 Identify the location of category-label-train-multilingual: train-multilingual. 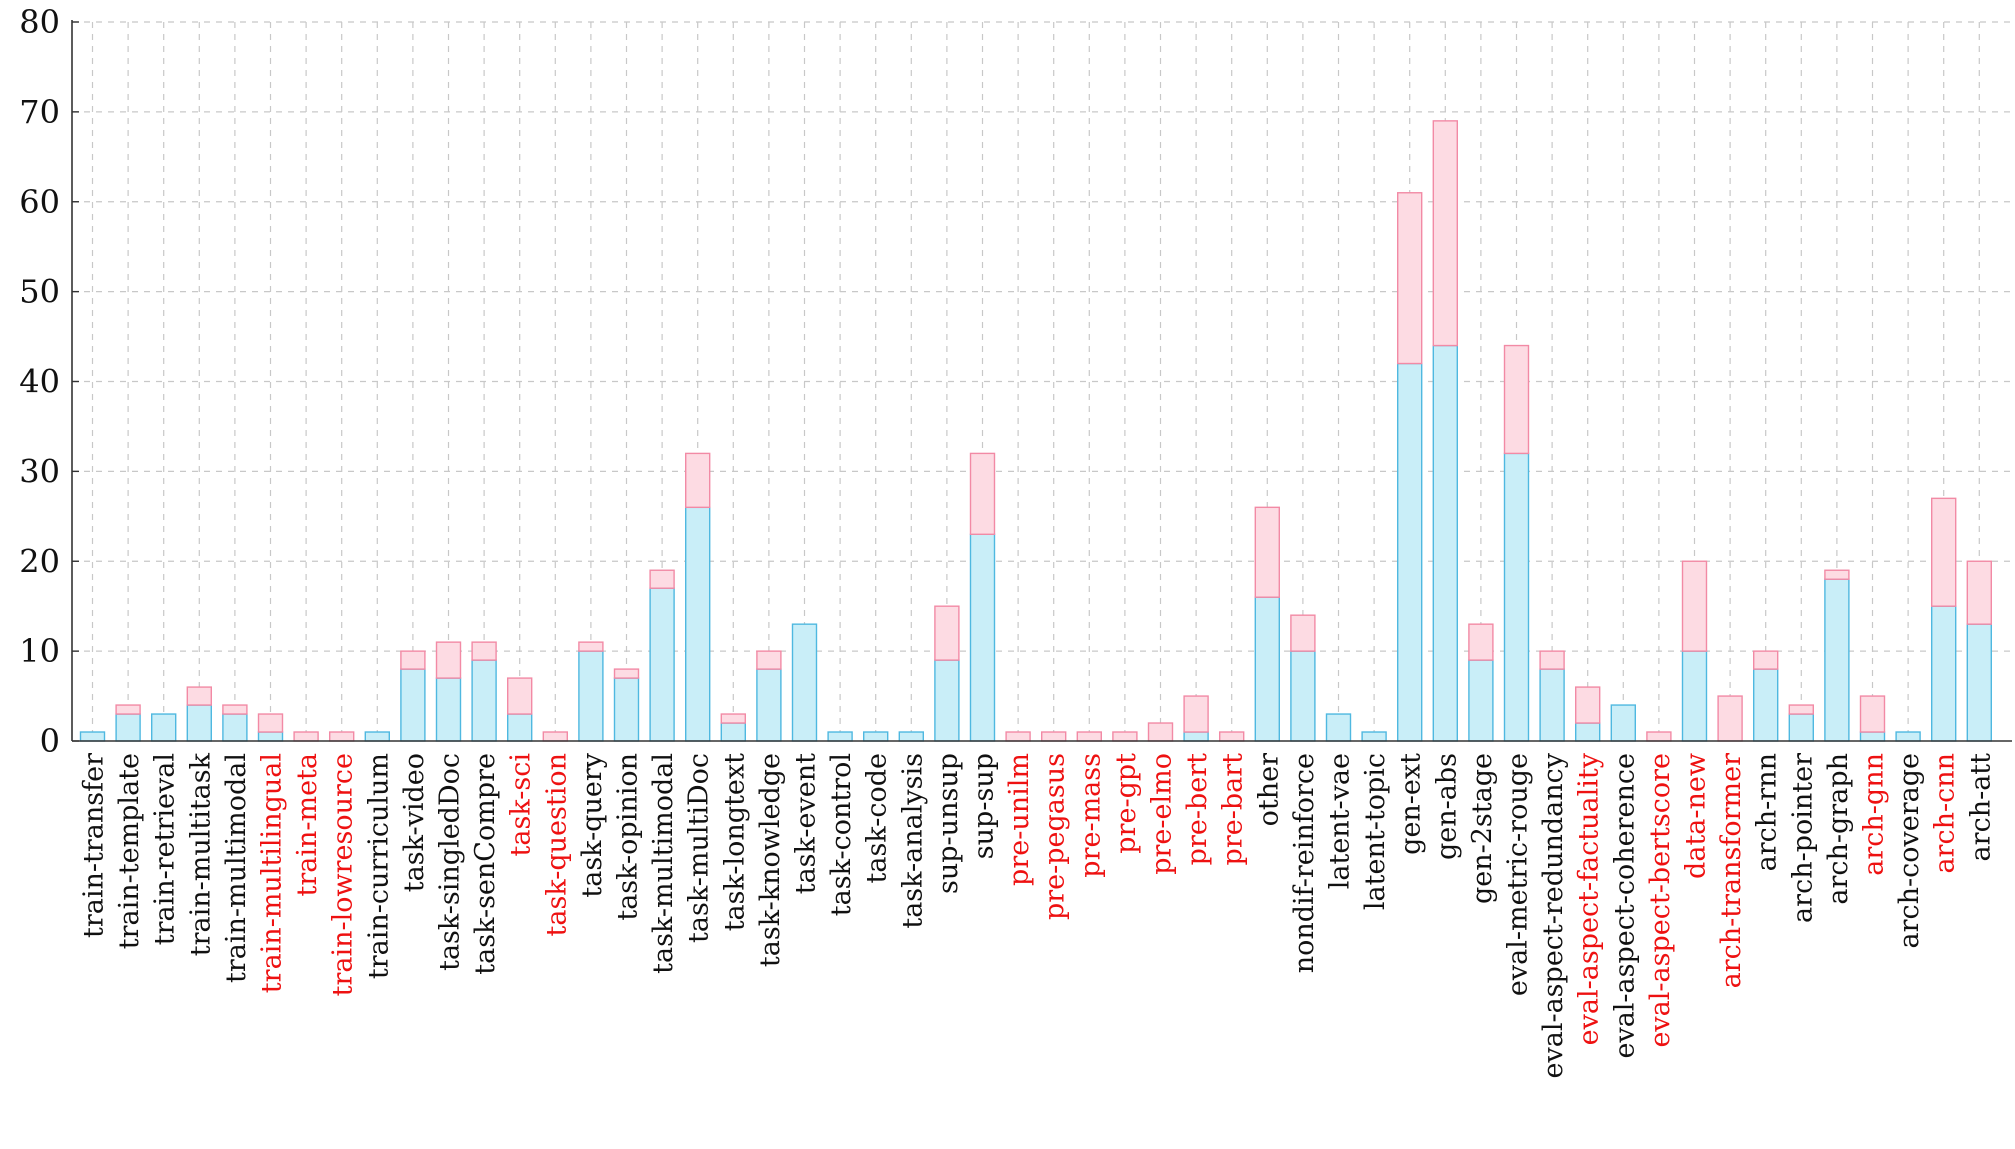
(272, 873).